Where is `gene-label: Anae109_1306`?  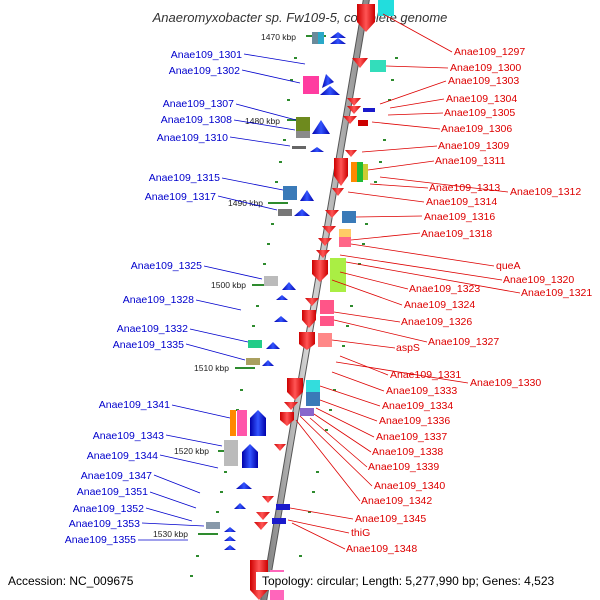
gene-label: Anae109_1306 is located at coordinates (476, 129).